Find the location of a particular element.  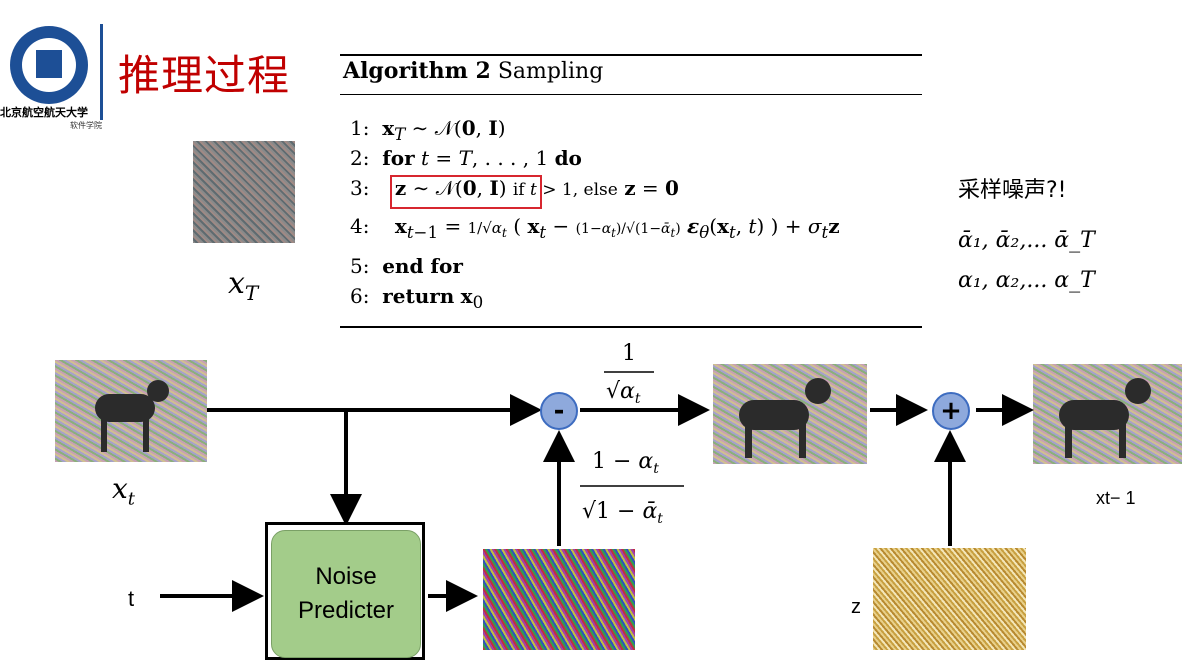

subtract-operator: - is located at coordinates (559, 411).